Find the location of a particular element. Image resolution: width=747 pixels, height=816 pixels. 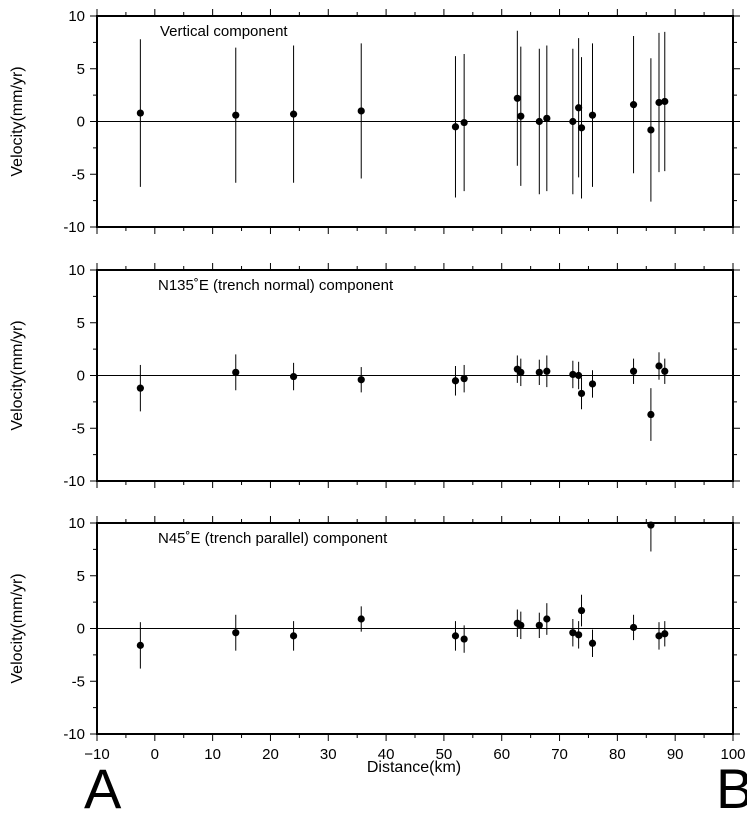

x-tick-label: 10 is located at coordinates (212, 754).